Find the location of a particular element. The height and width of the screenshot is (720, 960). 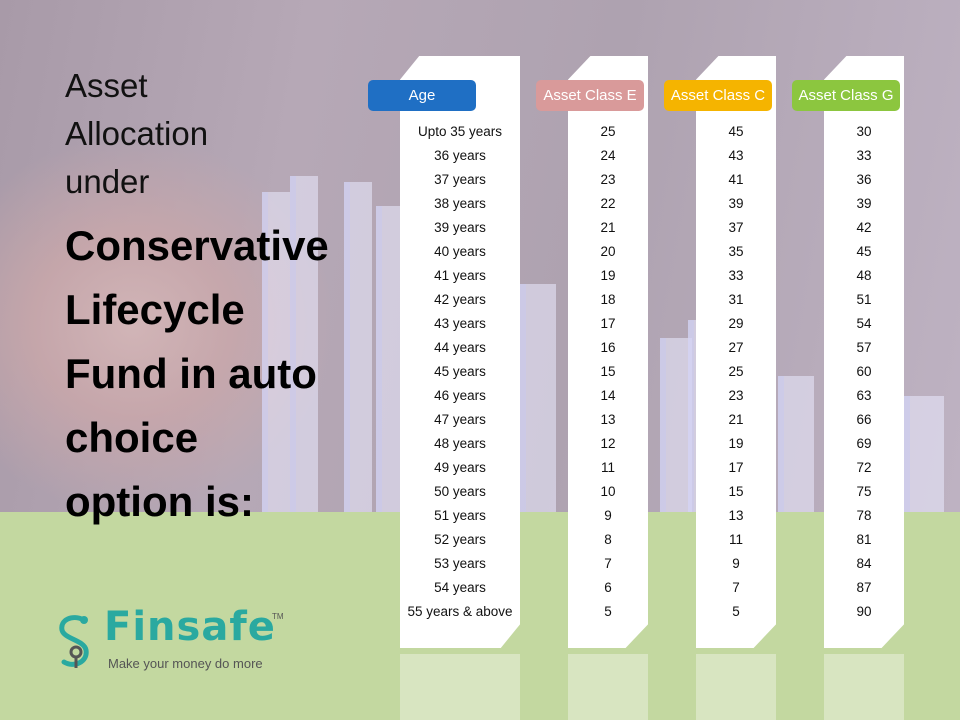

cell-age: 40 years is located at coordinates (460, 251).